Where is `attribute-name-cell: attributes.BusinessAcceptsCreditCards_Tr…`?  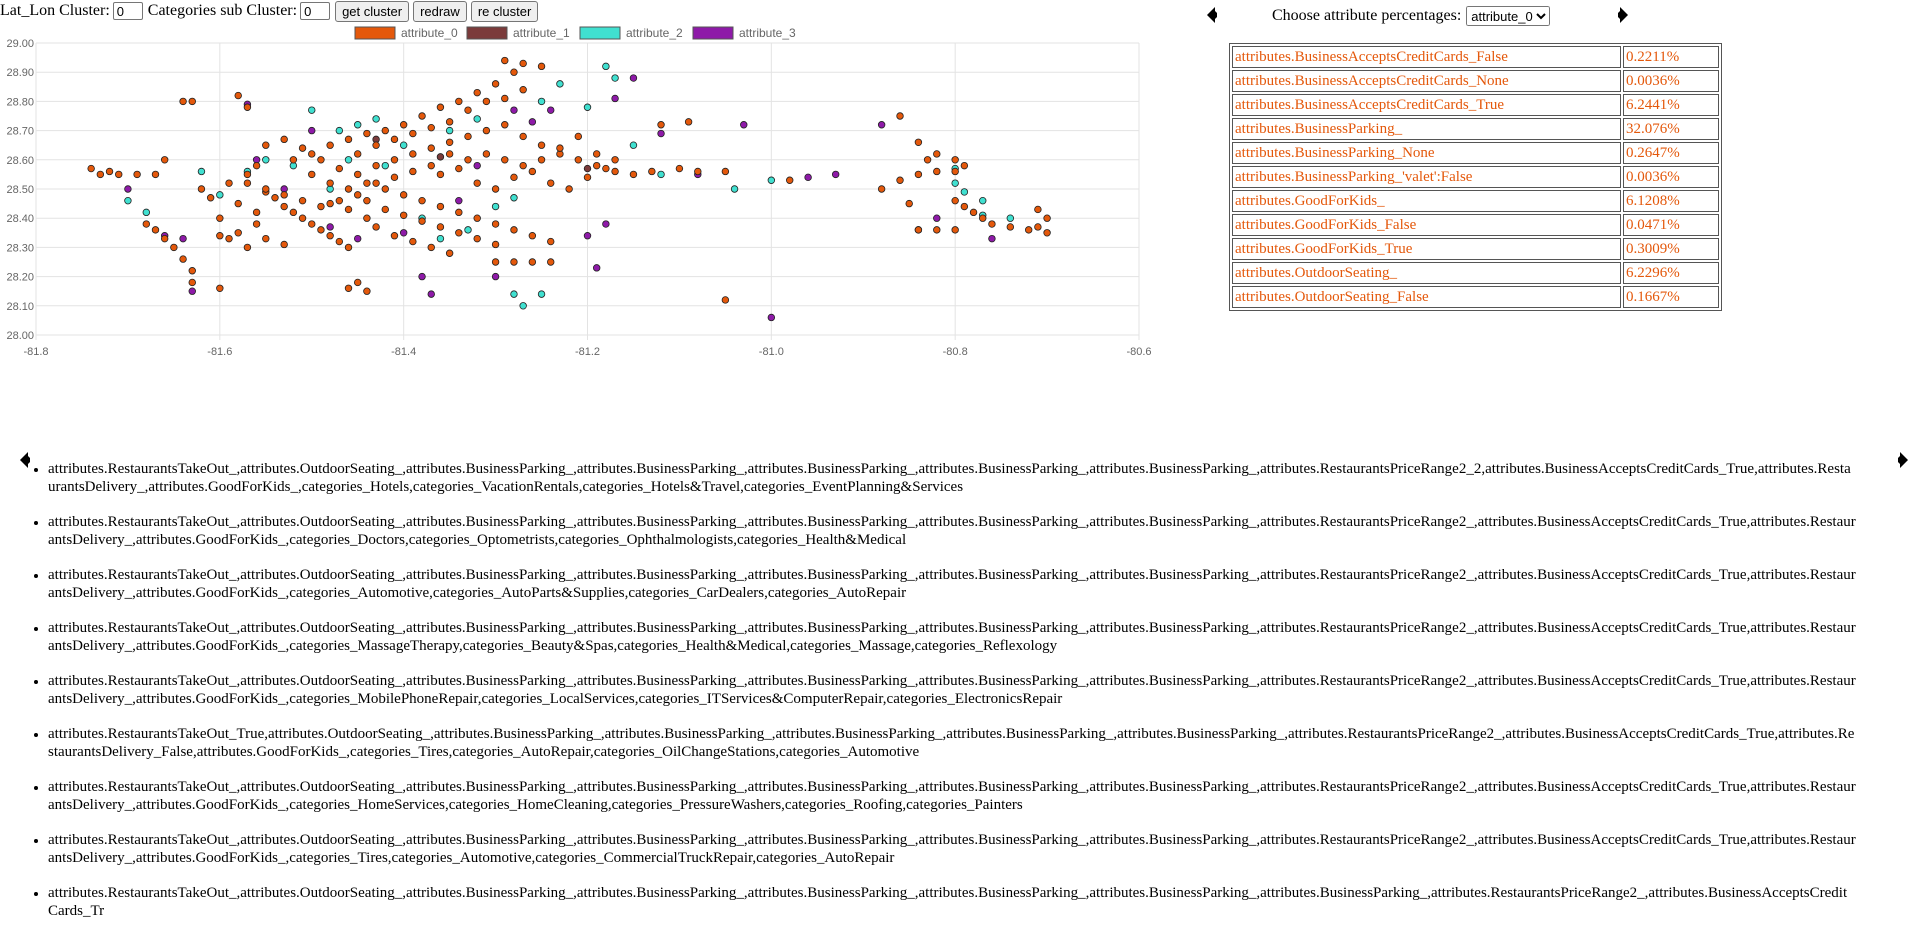
attribute-name-cell: attributes.BusinessAcceptsCreditCards_Tr… is located at coordinates (1426, 105).